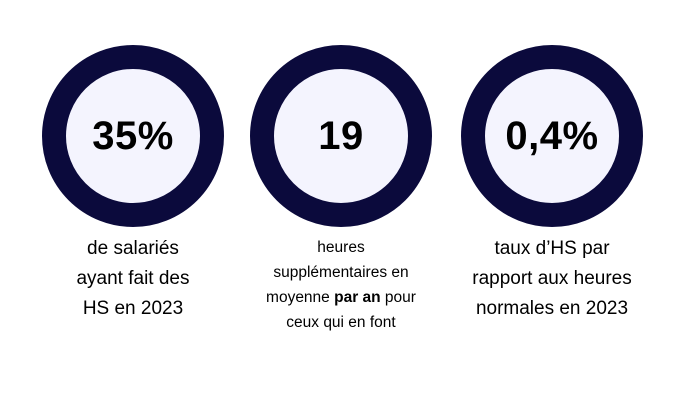 The image size is (700, 400). I want to click on caption-line: supplémentaires en, so click(341, 272).